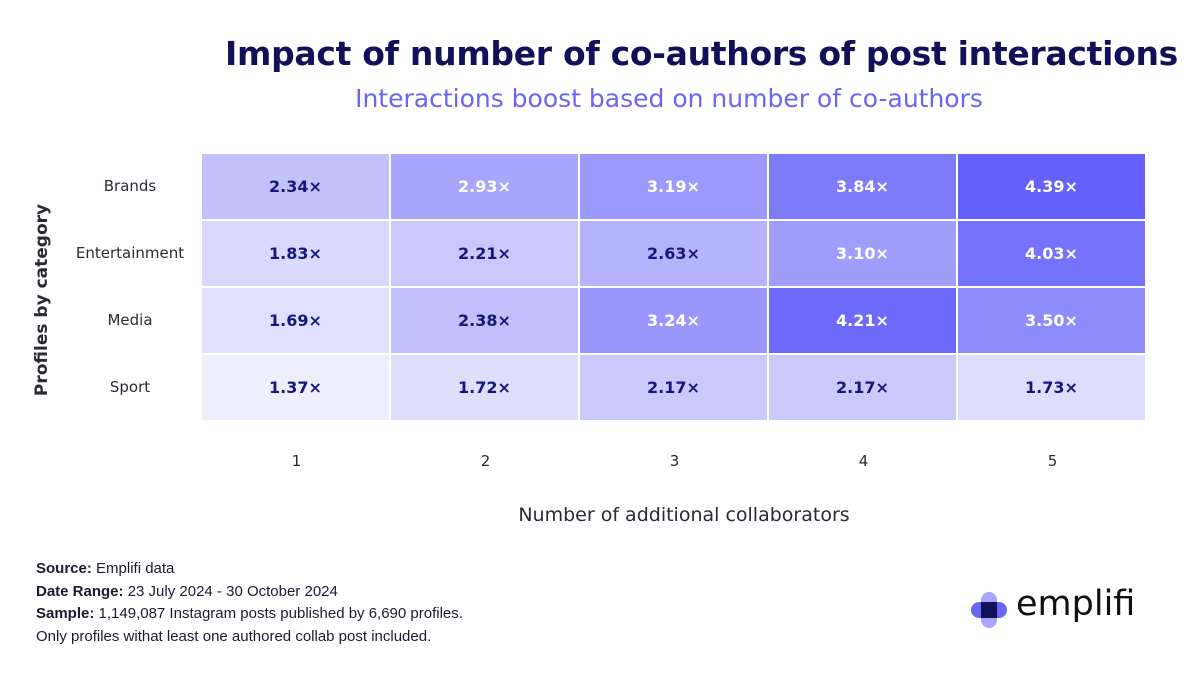  I want to click on emplifi-logo: emplifi, so click(1060, 607).